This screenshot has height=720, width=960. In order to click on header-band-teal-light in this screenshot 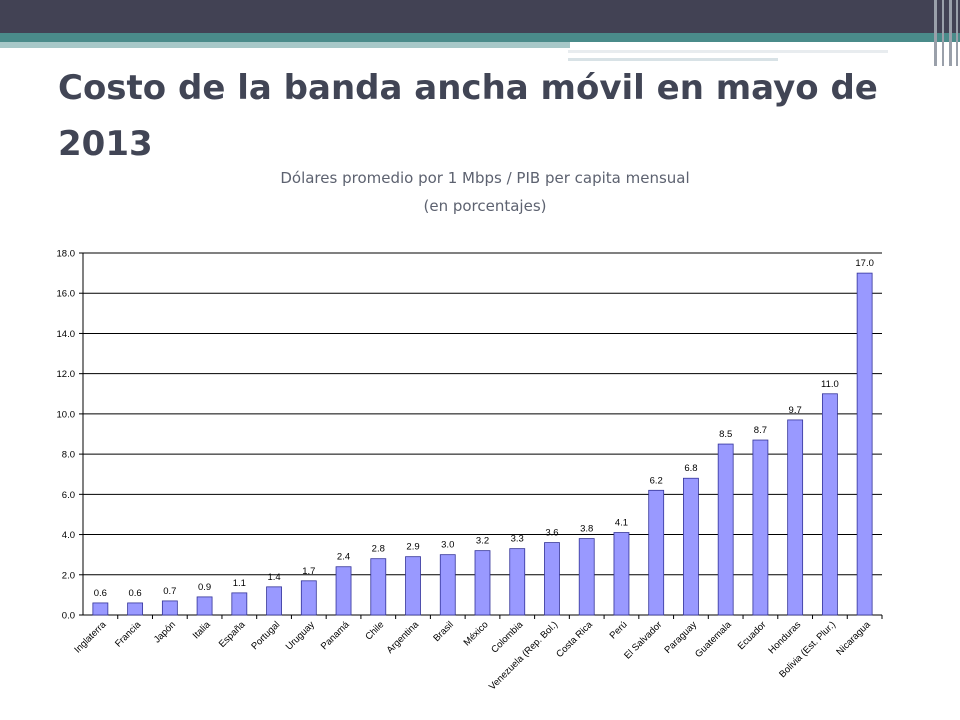, I will do `click(285, 45)`.